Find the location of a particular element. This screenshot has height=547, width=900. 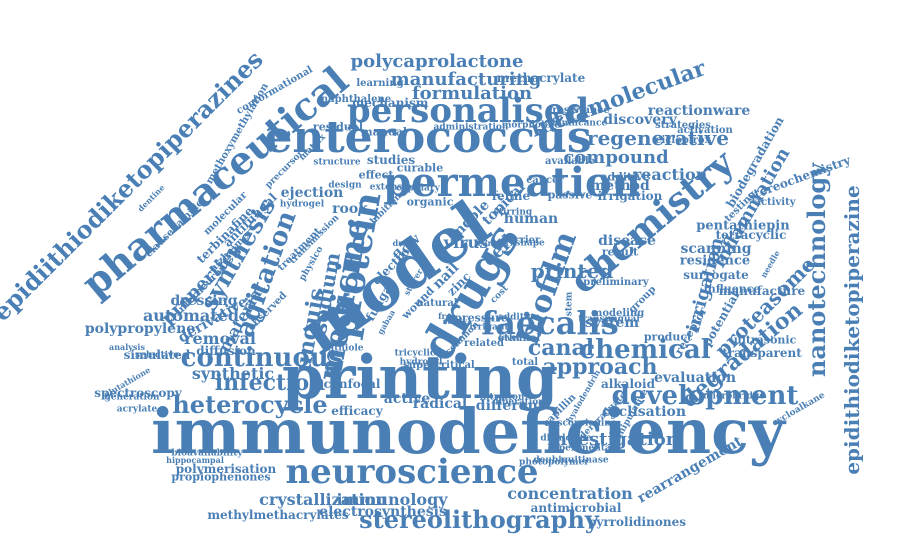

word-cloud-term: propiophenones is located at coordinates (221, 477).